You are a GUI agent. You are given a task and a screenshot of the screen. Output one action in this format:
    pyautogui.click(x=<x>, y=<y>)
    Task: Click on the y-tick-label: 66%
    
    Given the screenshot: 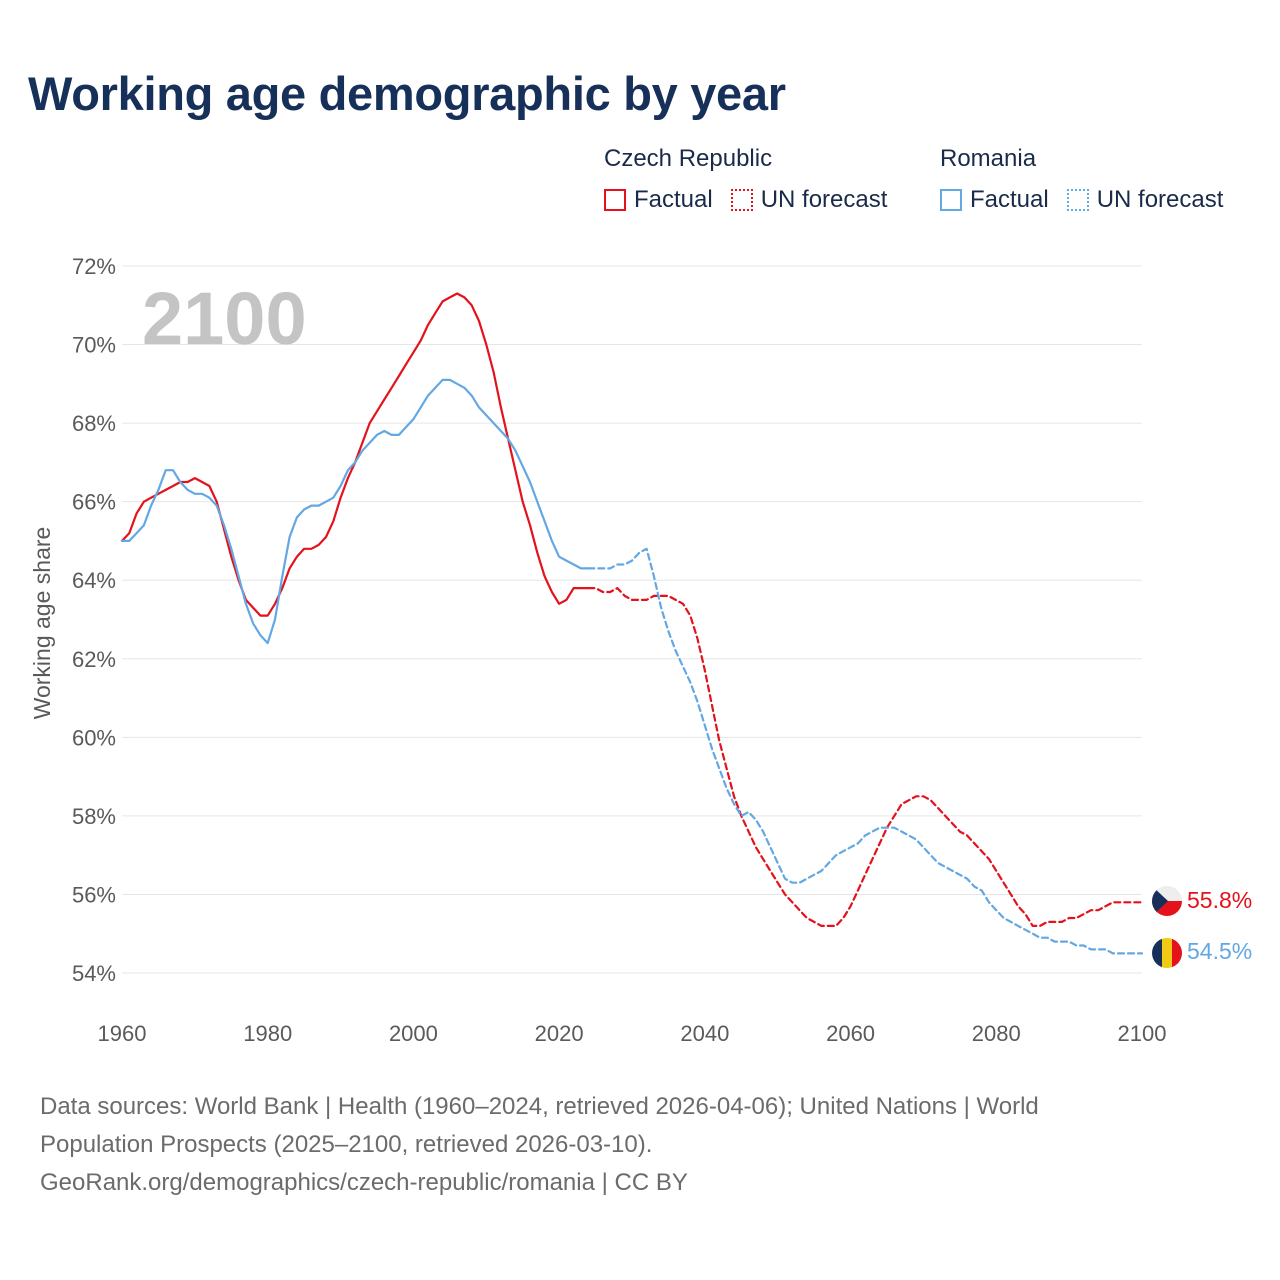 What is the action you would take?
    pyautogui.click(x=94, y=502)
    